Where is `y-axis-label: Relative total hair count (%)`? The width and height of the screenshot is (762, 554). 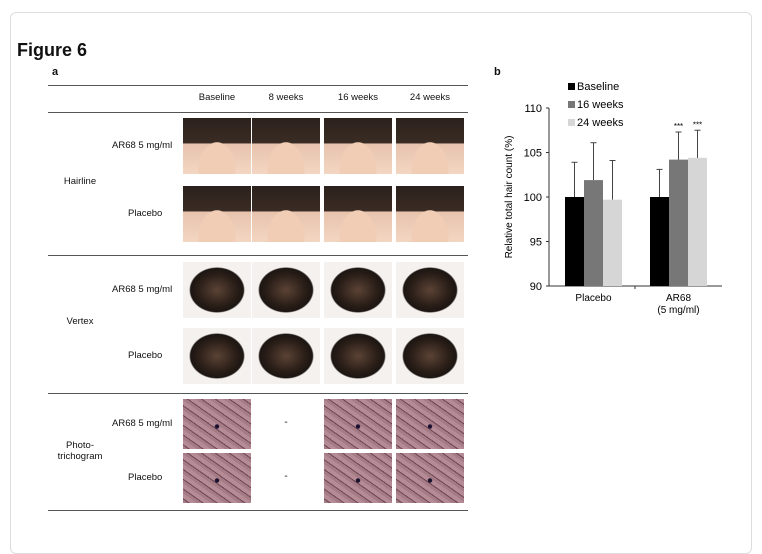
y-axis-label: Relative total hair count (%) is located at coordinates (509, 197).